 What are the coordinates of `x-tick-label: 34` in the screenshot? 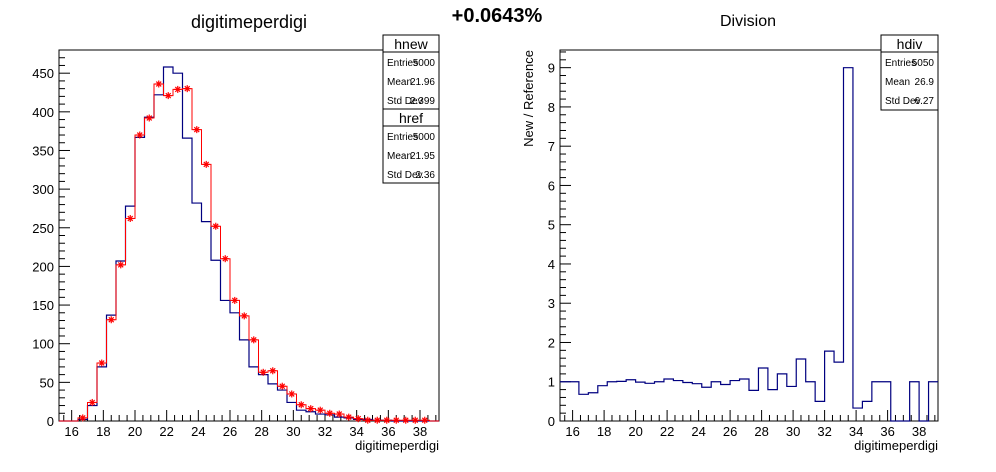 It's located at (856, 431).